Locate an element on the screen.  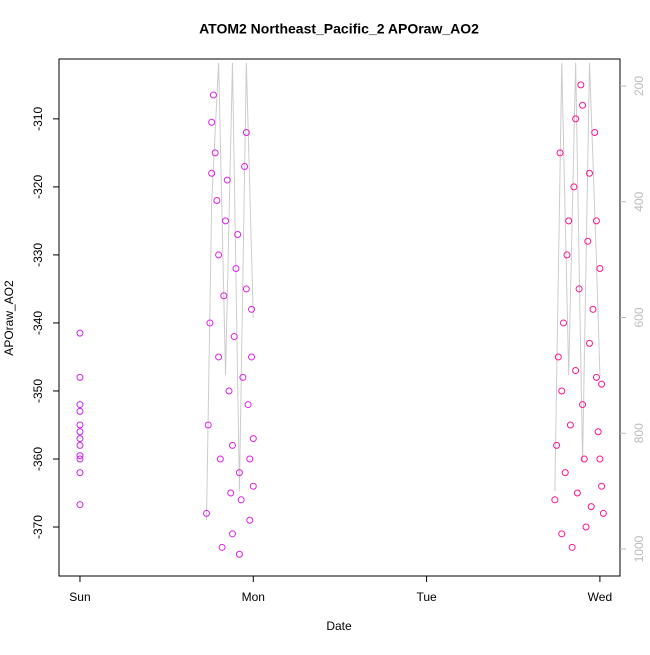
y2-tick-label: 1000 is located at coordinates (639, 548).